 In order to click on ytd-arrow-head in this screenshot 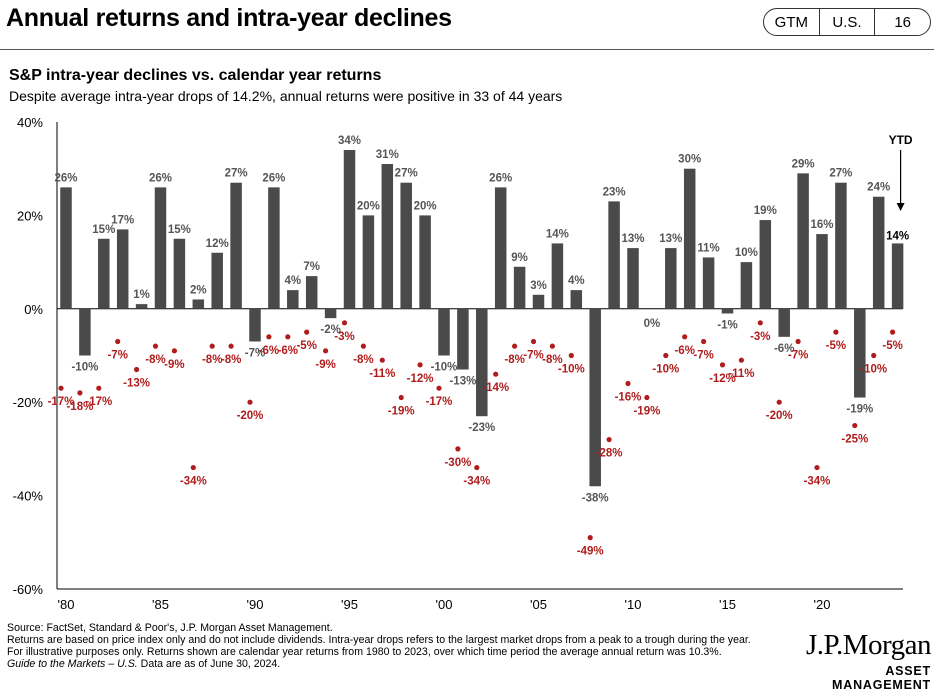, I will do `click(900, 207)`.